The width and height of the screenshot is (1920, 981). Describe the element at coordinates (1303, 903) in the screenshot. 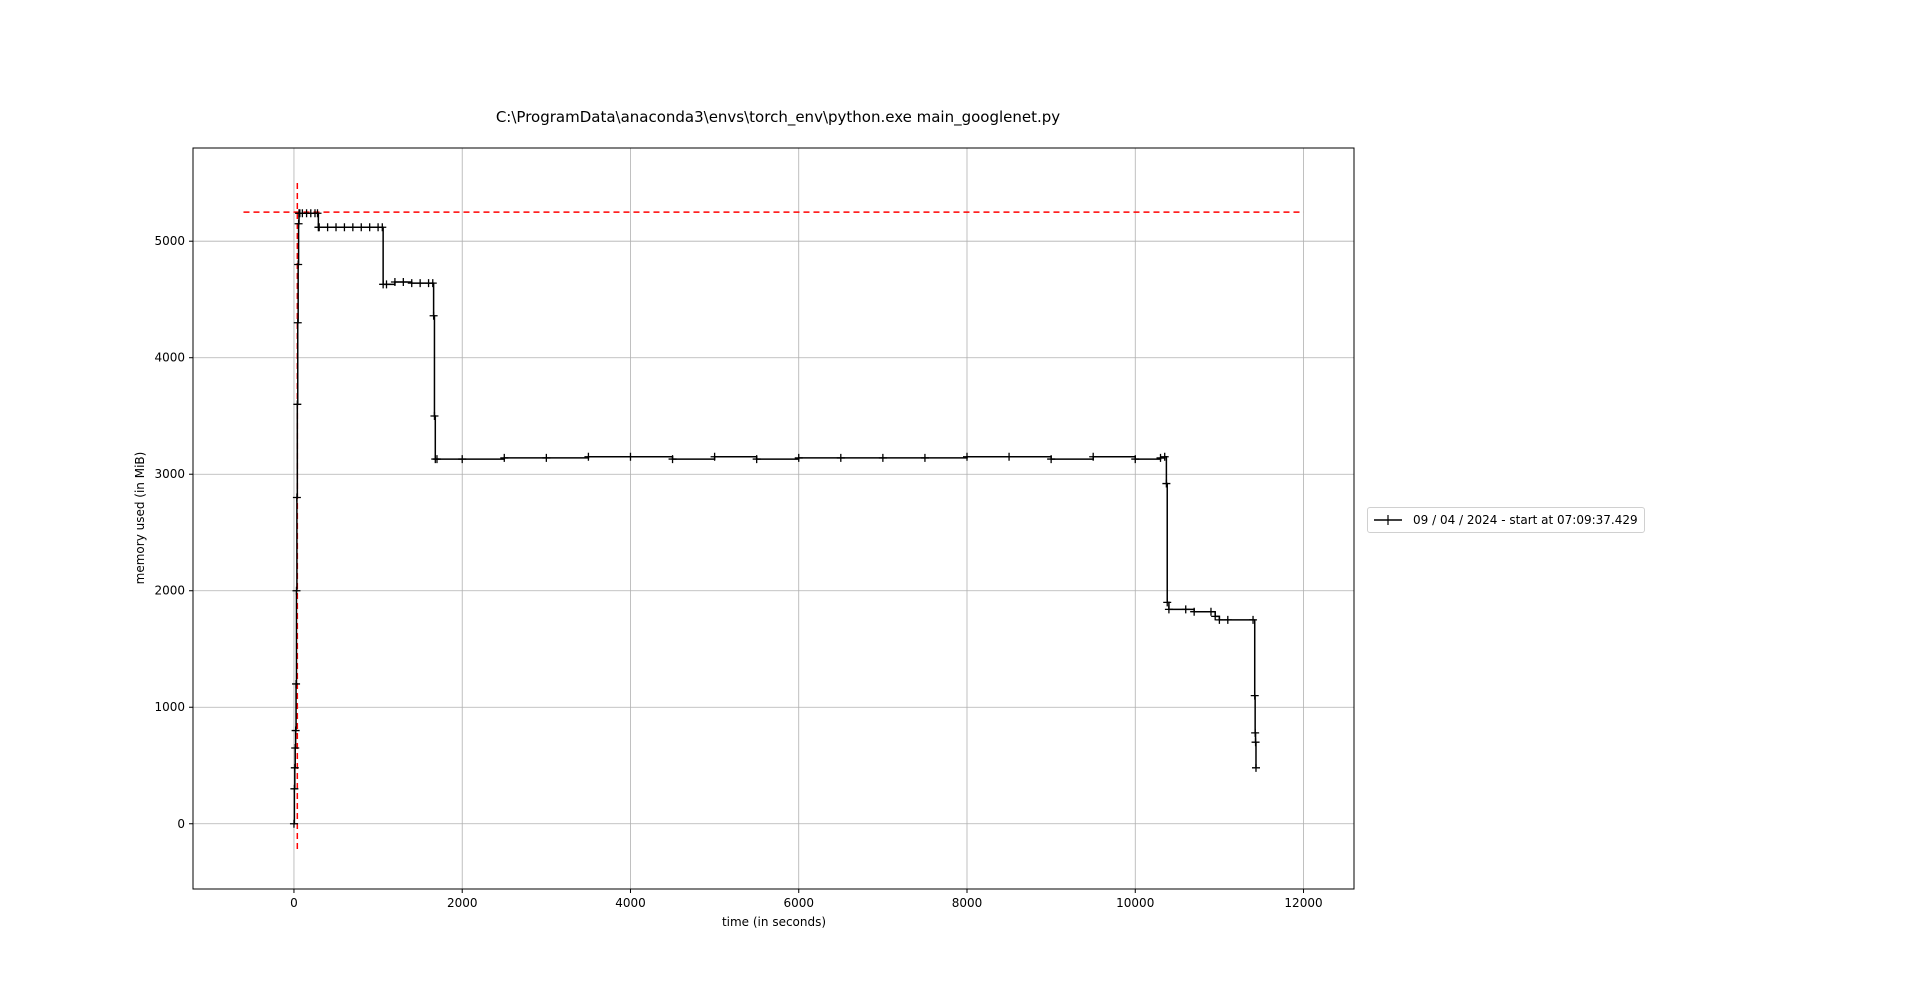

I see `x-tick-label: 12000` at that location.